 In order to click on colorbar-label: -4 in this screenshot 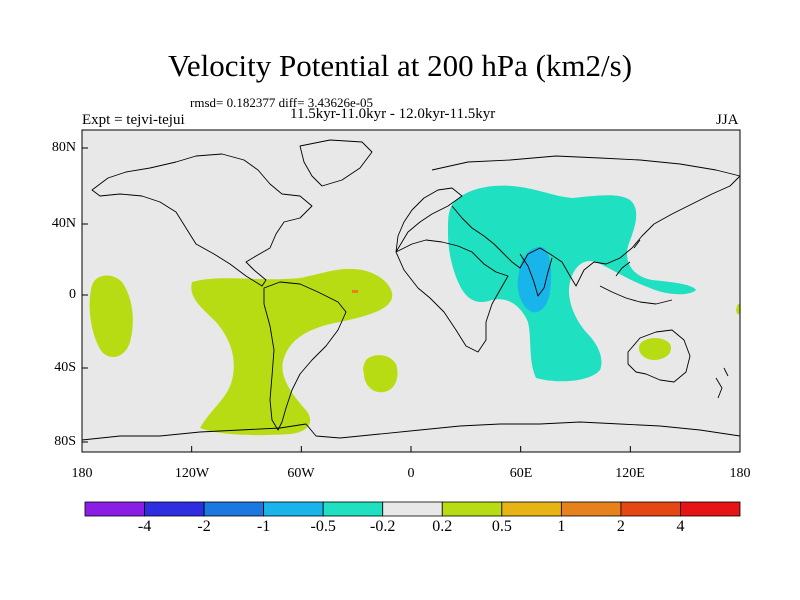, I will do `click(144, 526)`.